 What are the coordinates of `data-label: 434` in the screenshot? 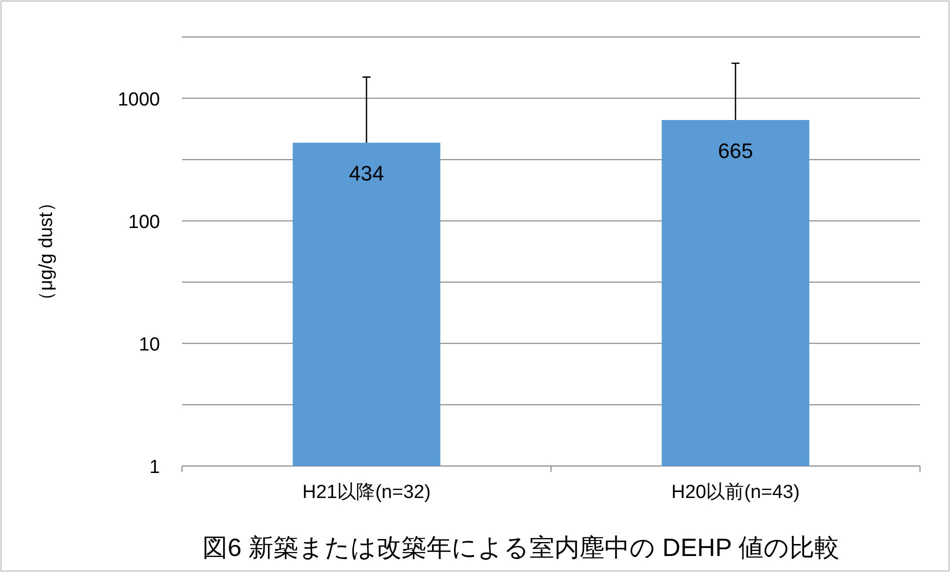 It's located at (366, 174).